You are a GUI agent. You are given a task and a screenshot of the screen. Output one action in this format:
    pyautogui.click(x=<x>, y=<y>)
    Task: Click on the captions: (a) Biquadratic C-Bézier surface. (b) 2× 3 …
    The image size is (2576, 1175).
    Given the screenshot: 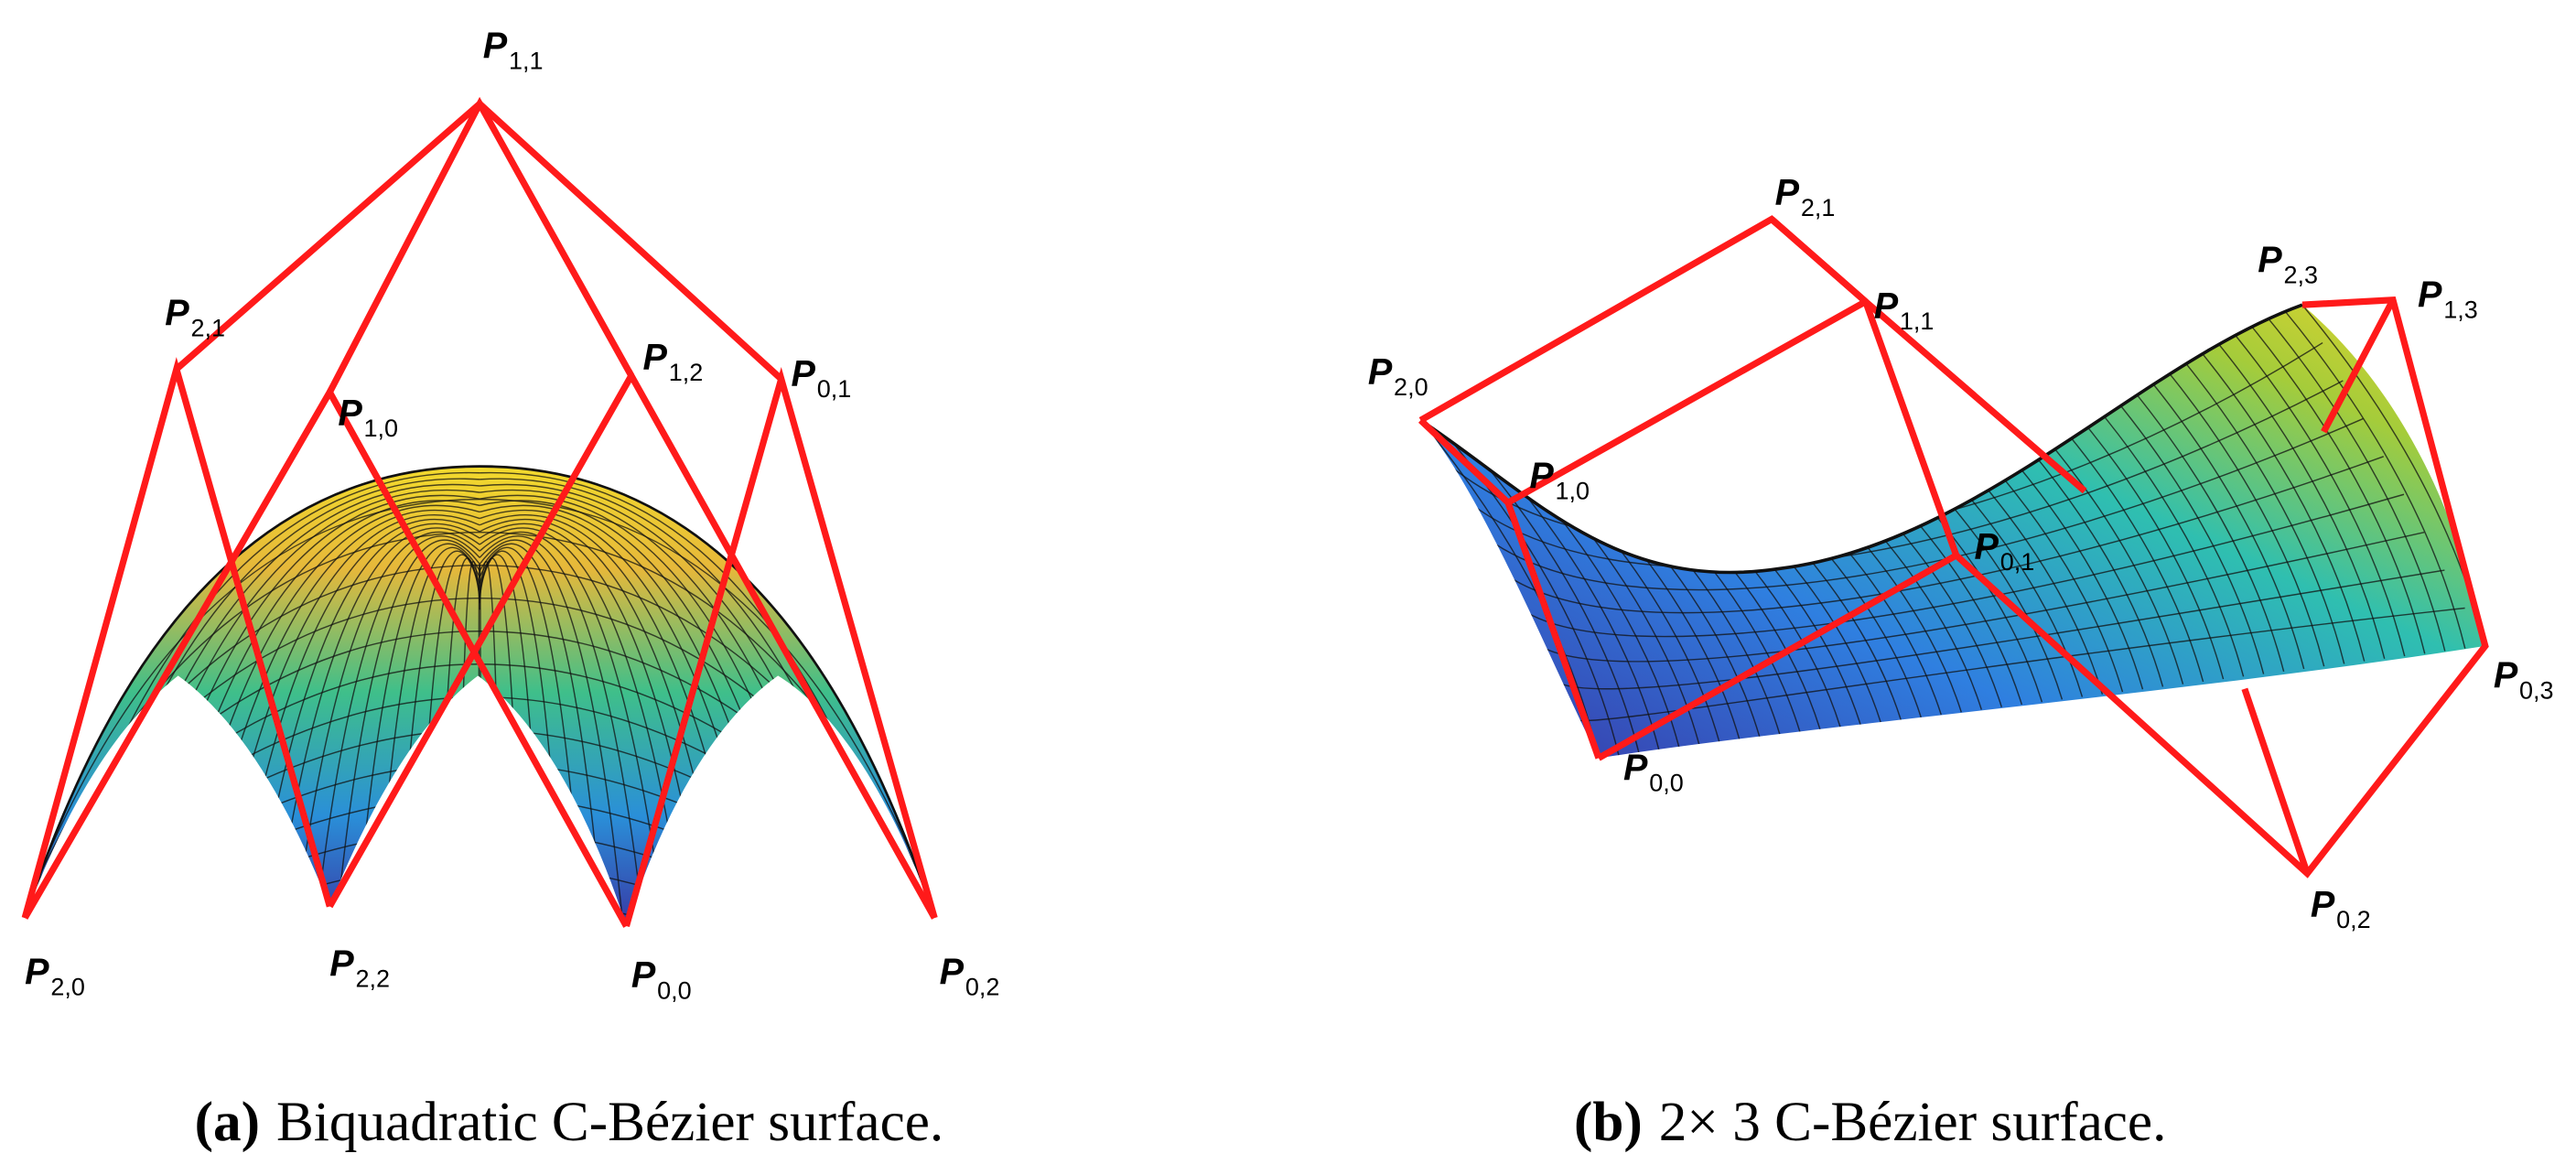 What is the action you would take?
    pyautogui.click(x=1181, y=1122)
    